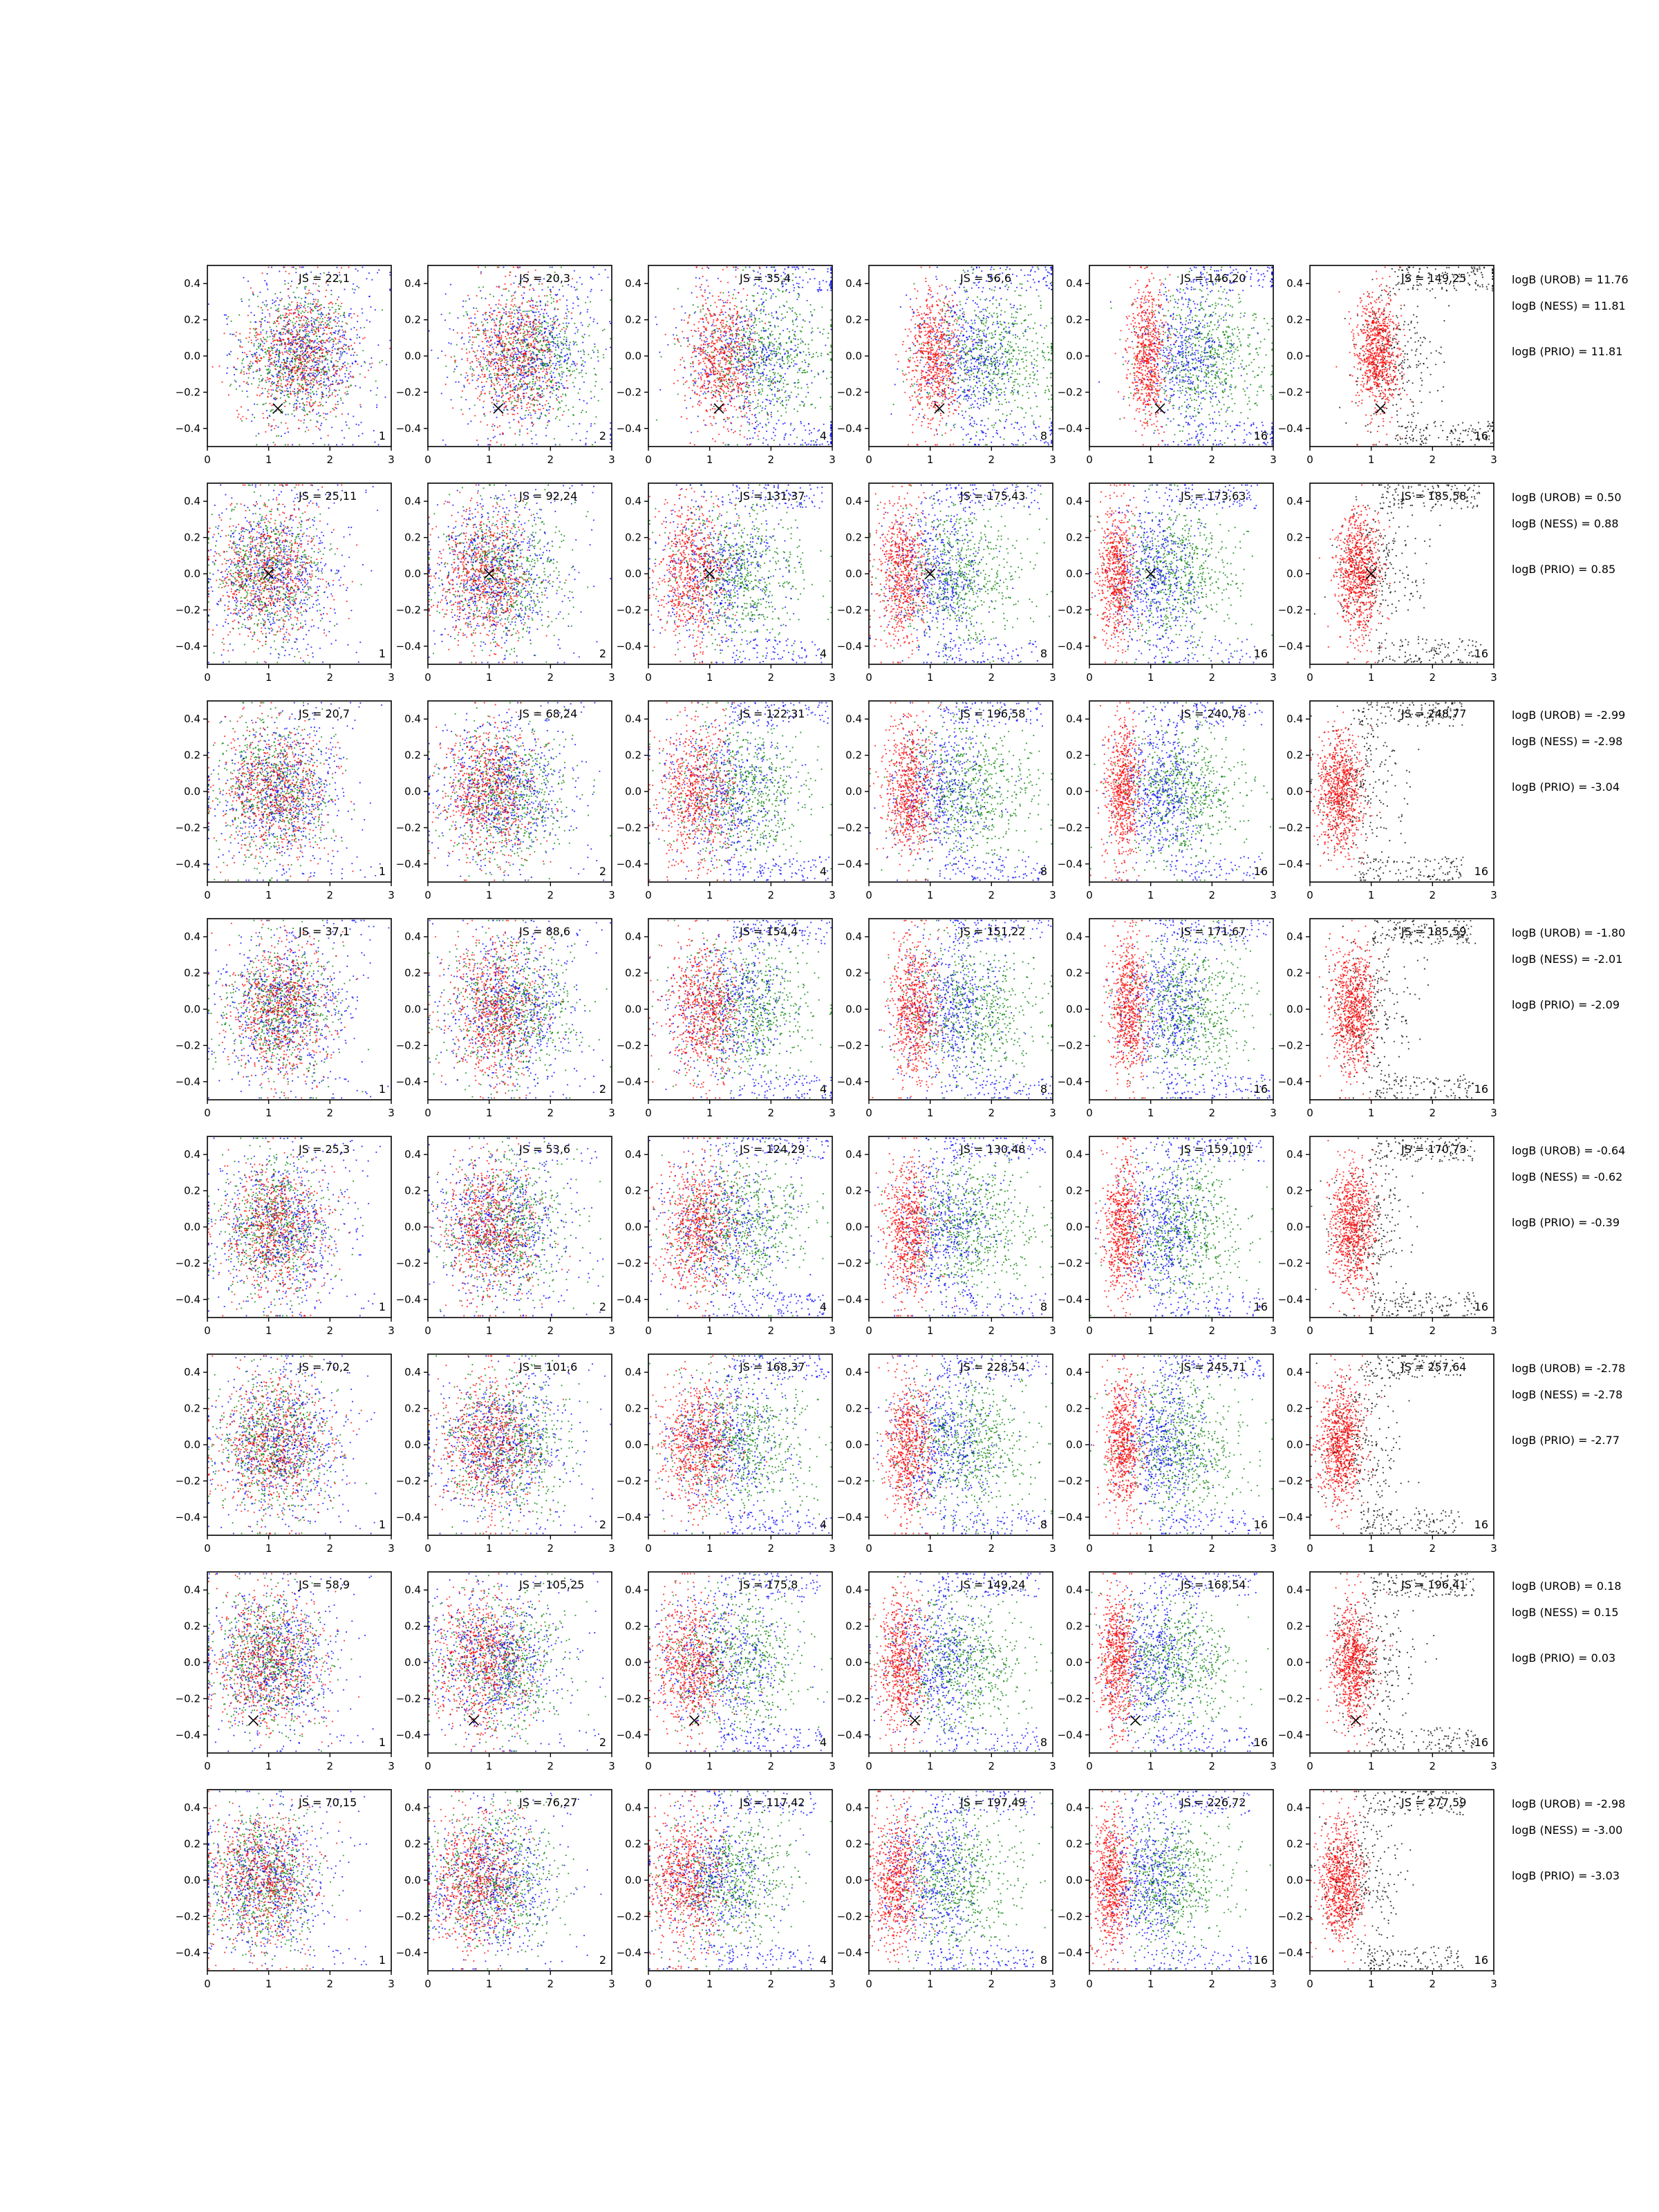 This screenshot has height=2212, width=1659. Describe the element at coordinates (324, 279) in the screenshot. I see `js-divergence-label: JS = 22,1` at that location.